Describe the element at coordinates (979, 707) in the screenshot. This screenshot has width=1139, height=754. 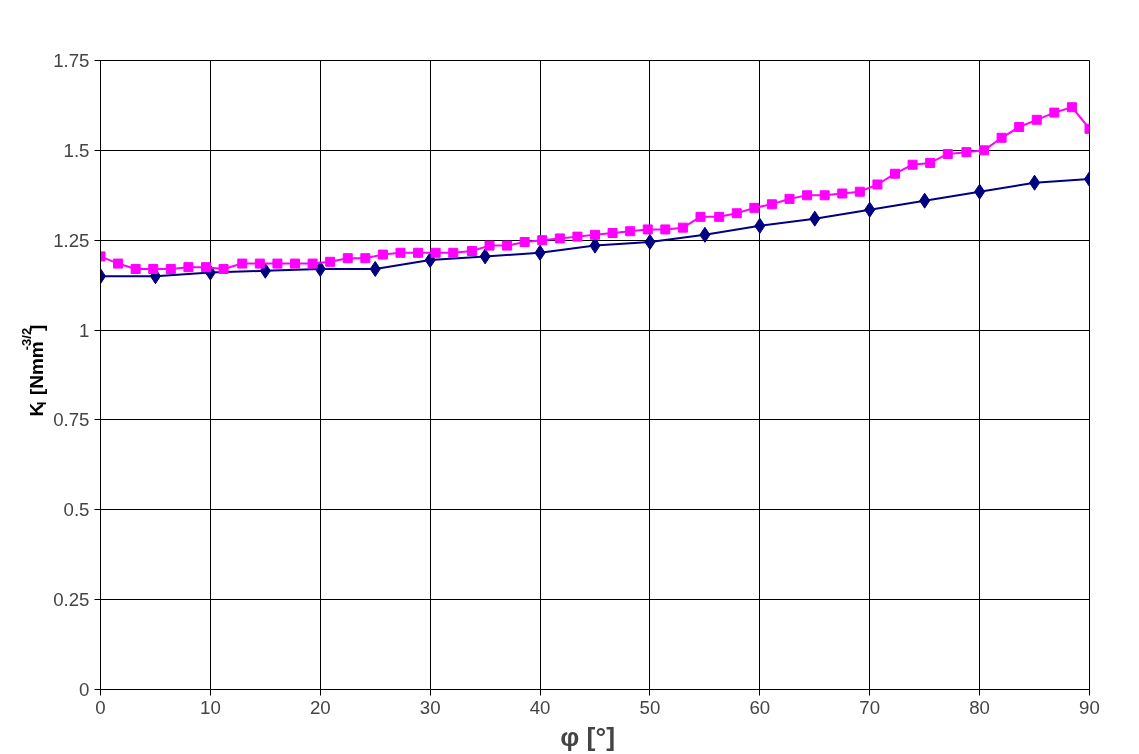
I see `x-tick-label: 80` at that location.